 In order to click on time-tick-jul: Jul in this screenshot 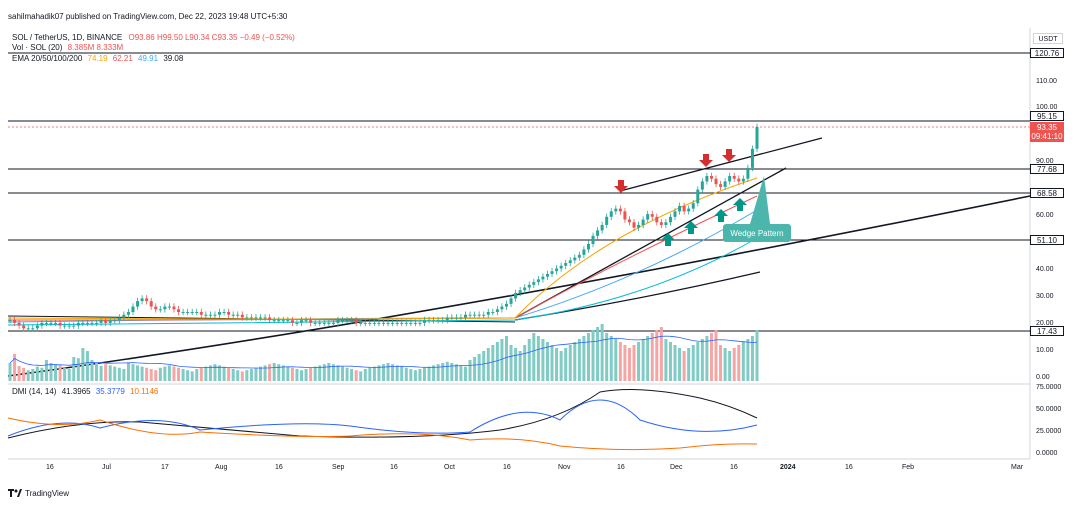, I will do `click(106, 467)`.